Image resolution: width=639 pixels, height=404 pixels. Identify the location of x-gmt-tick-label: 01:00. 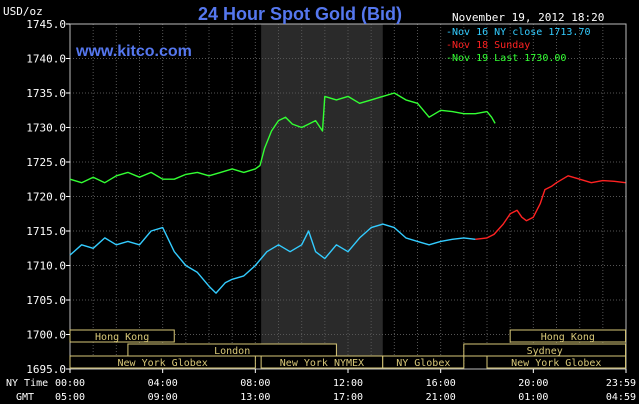
(533, 397).